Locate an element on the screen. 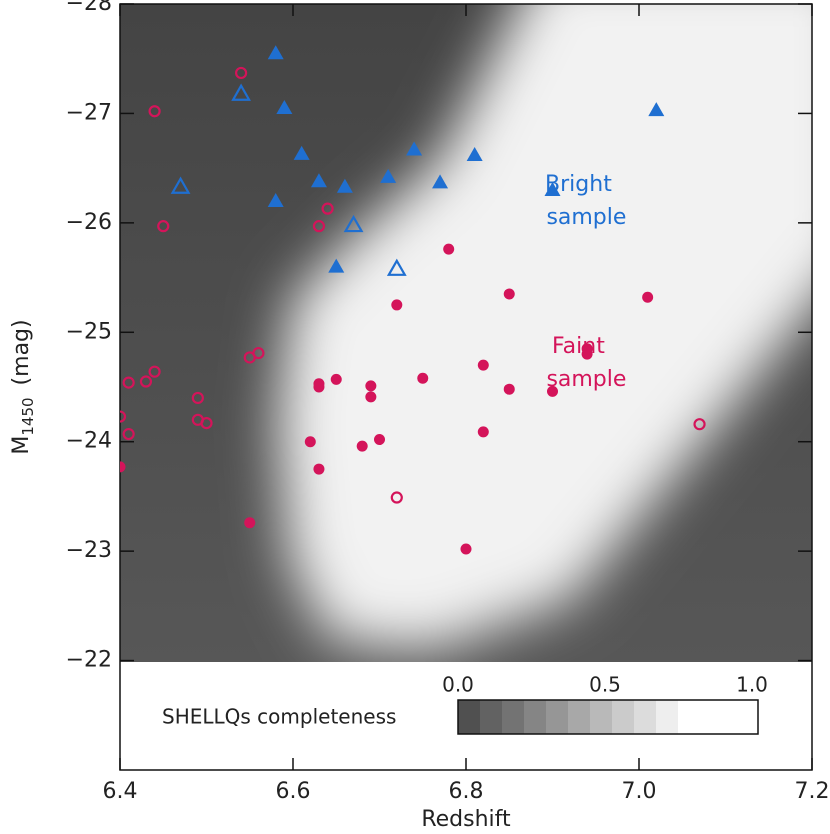  colorbar-tick-label: 0.0 is located at coordinates (458, 685).